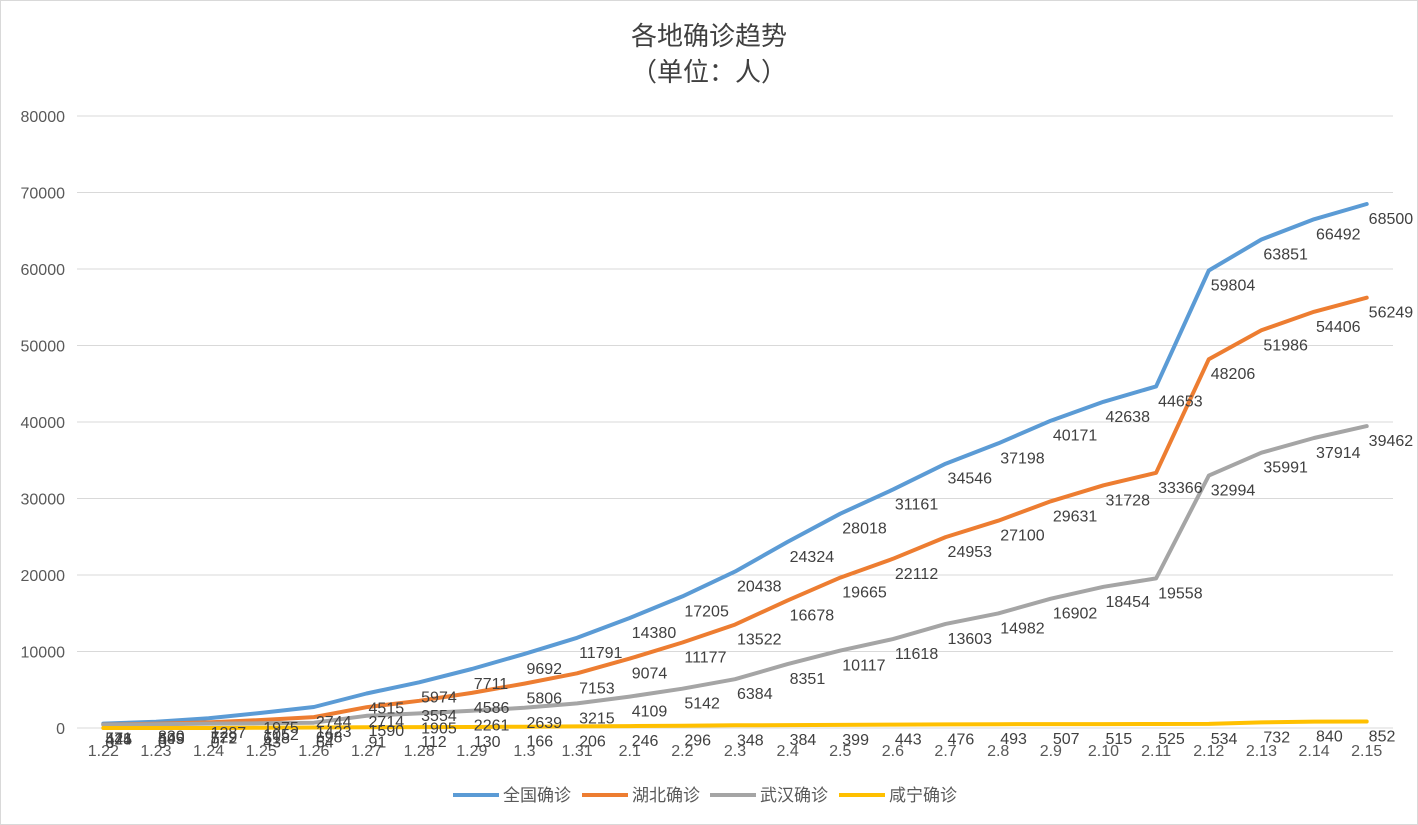 The image size is (1418, 825). What do you see at coordinates (666, 796) in the screenshot?
I see `legend-label: 湖北确诊` at bounding box center [666, 796].